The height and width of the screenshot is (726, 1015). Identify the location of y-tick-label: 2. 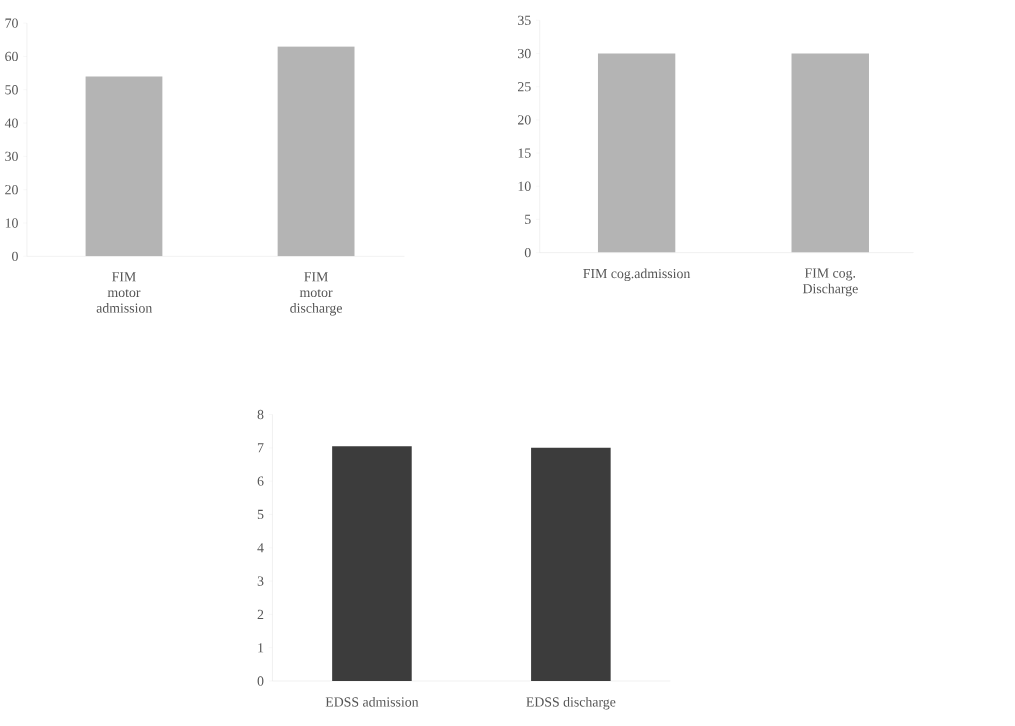
(260, 614).